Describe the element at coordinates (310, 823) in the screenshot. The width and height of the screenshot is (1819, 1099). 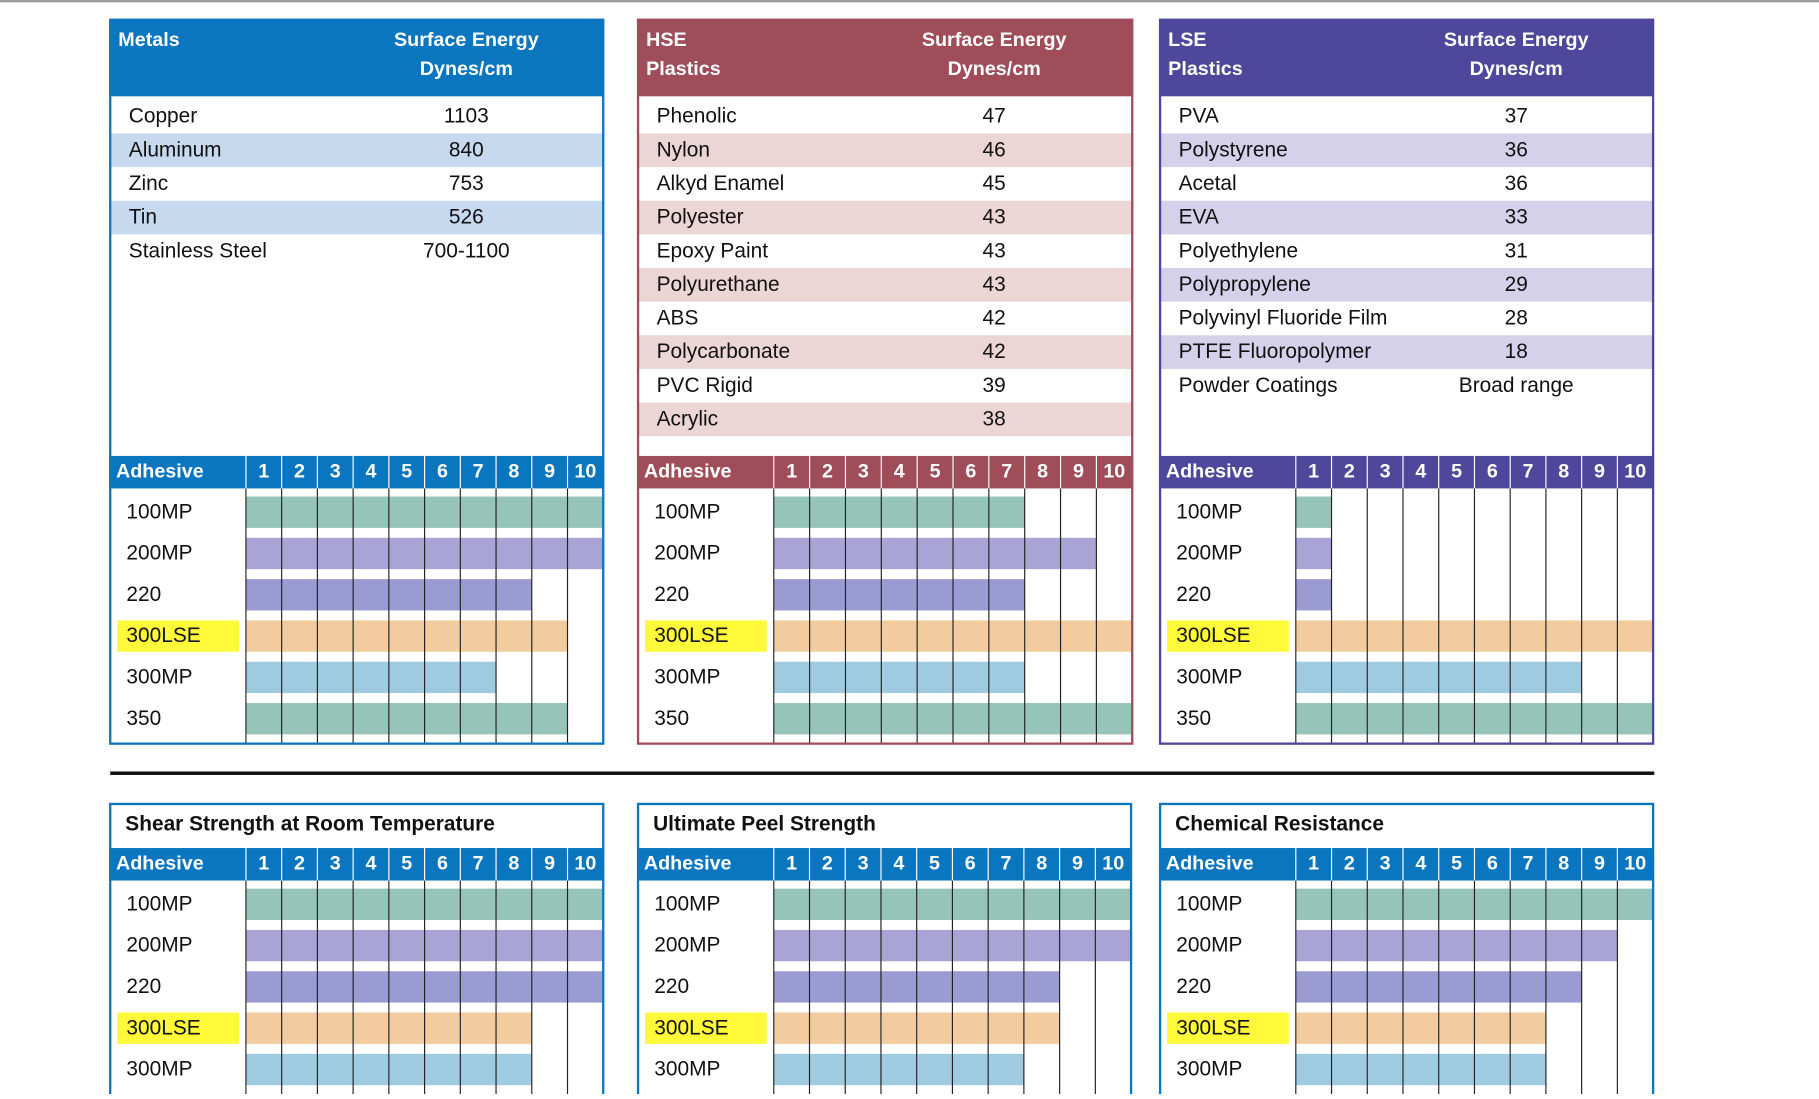
I see `panel-title: Shear Strength at Room Temperature` at that location.